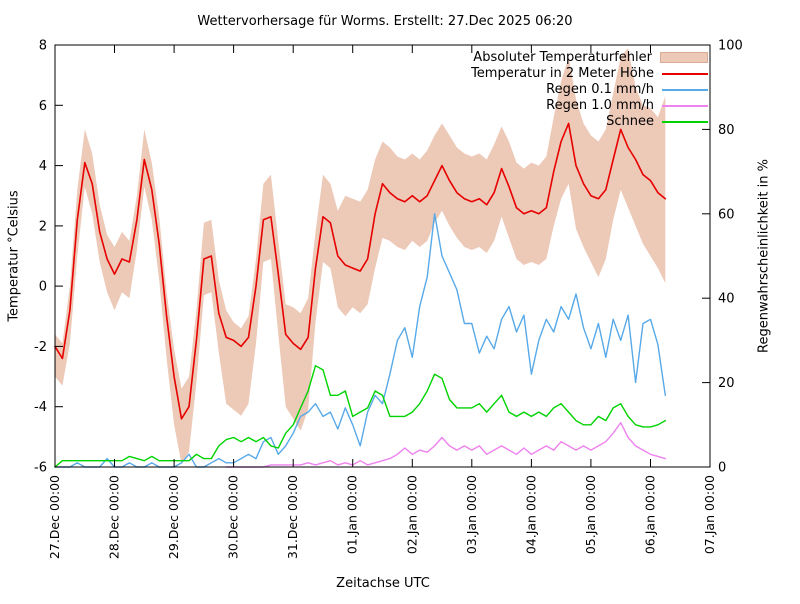  What do you see at coordinates (630, 121) in the screenshot?
I see `legend-label-snow: Schnee` at bounding box center [630, 121].